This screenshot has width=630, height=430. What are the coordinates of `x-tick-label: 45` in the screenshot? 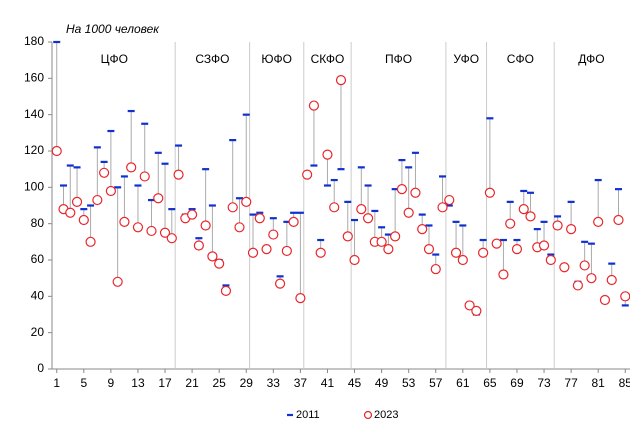 It's located at (355, 383).